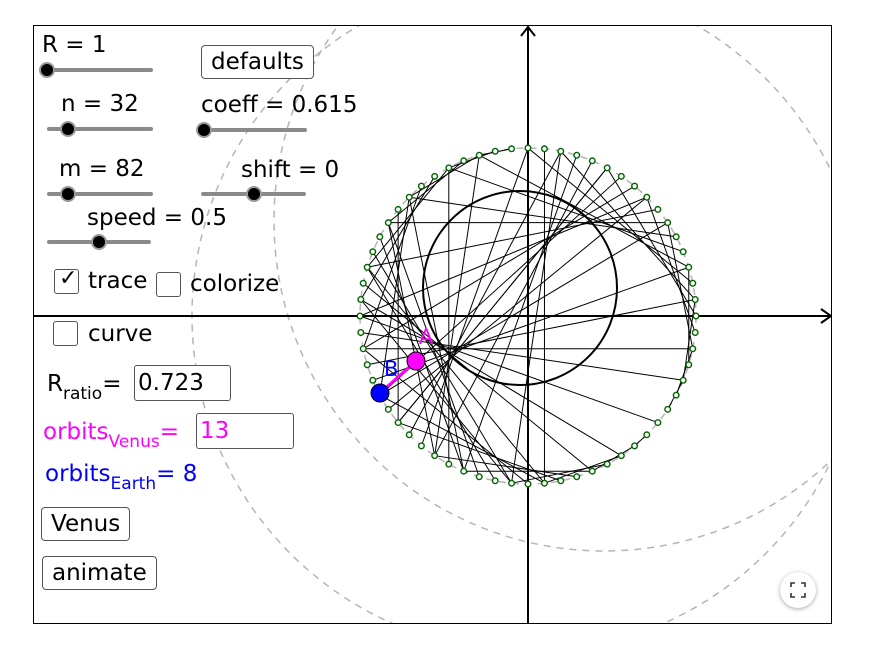 This screenshot has width=890, height=665. I want to click on defaults-button: defaults, so click(257, 62).